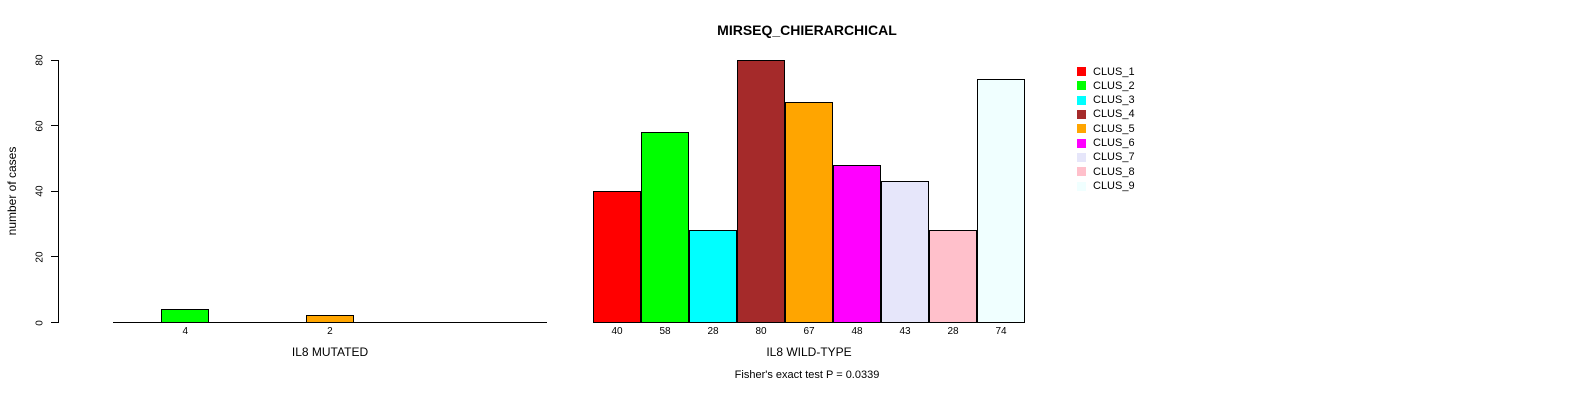 The width and height of the screenshot is (1590, 400). What do you see at coordinates (905, 331) in the screenshot?
I see `bar-value-label: 43` at bounding box center [905, 331].